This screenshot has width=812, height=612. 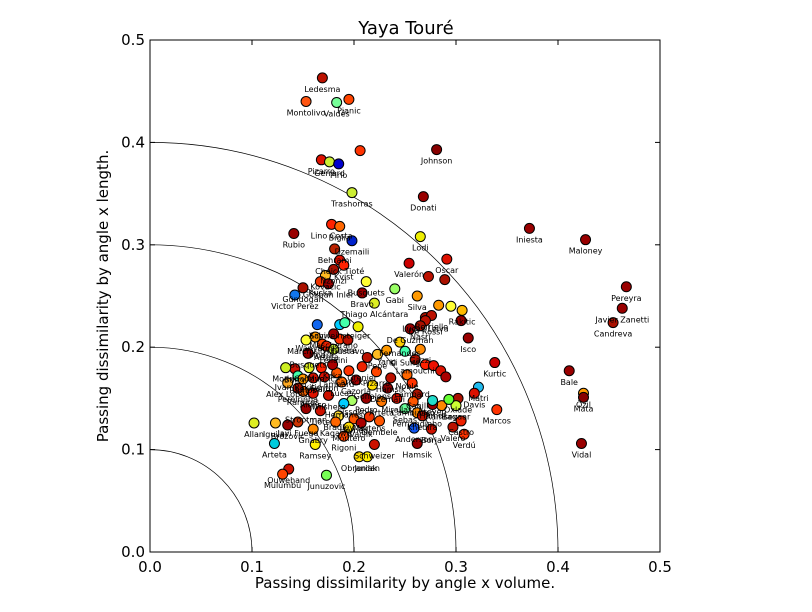 I want to click on point-label: Behrami, so click(x=335, y=260).